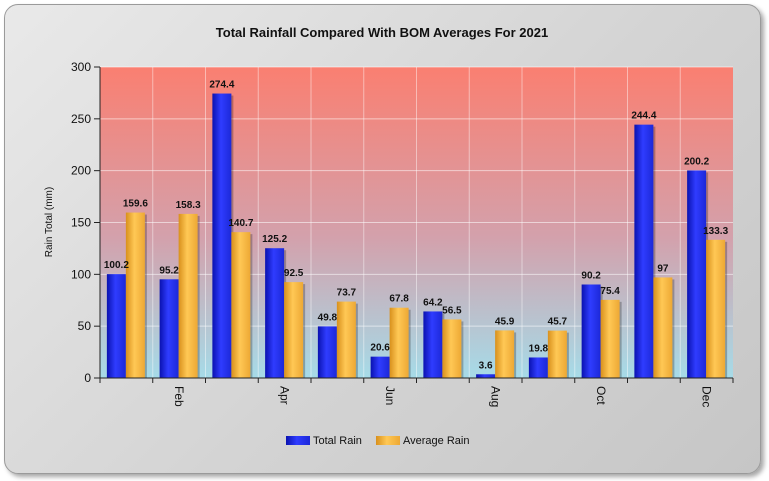  Describe the element at coordinates (486, 365) in the screenshot. I see `data-label-total-rain: 3.6` at that location.